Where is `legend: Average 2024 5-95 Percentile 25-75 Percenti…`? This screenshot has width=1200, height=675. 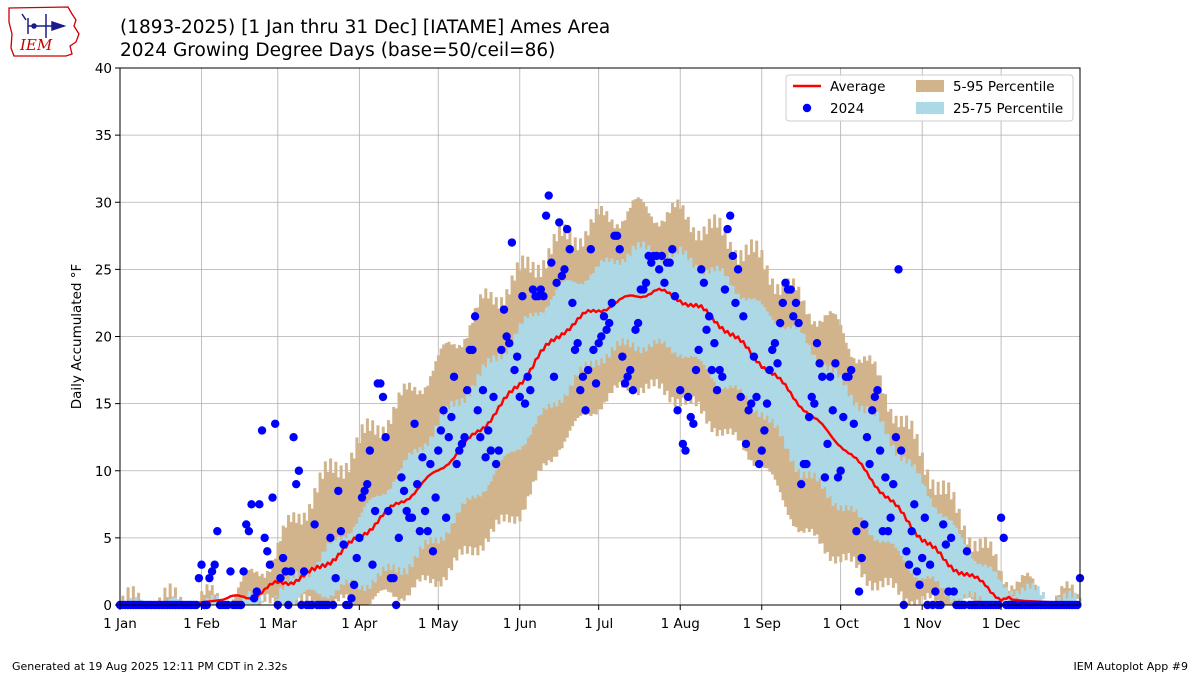 legend: Average 2024 5-95 Percentile 25-75 Percenti… is located at coordinates (929, 98).